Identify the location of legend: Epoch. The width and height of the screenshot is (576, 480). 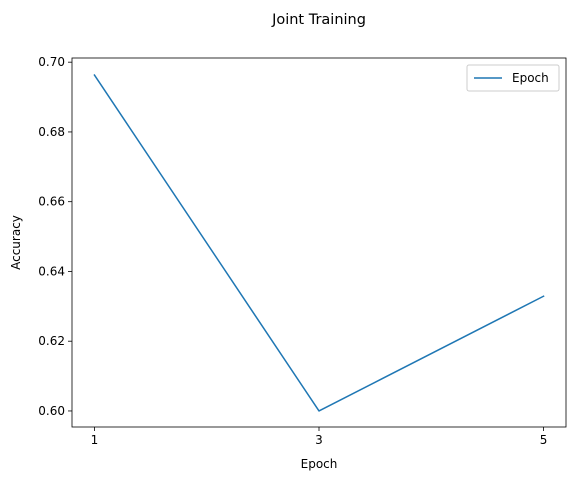
(513, 78).